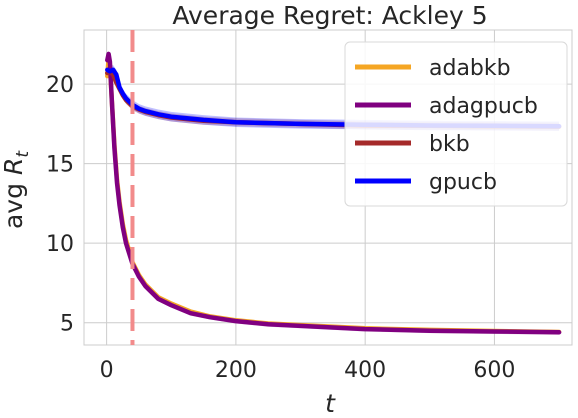  Describe the element at coordinates (236, 370) in the screenshot. I see `x-tick-label: 200` at that location.